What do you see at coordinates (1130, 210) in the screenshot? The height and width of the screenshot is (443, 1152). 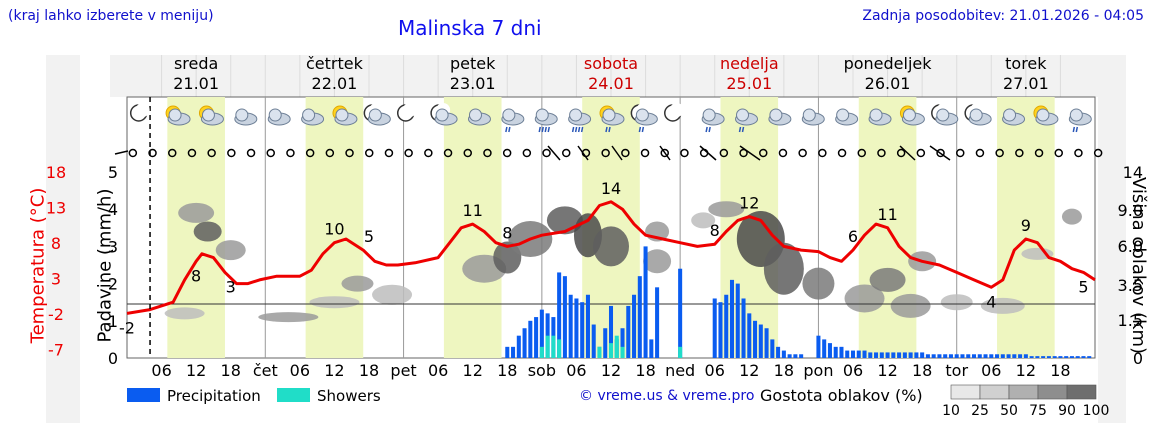 I see `cloud-height-tick: 9.0` at bounding box center [1130, 210].